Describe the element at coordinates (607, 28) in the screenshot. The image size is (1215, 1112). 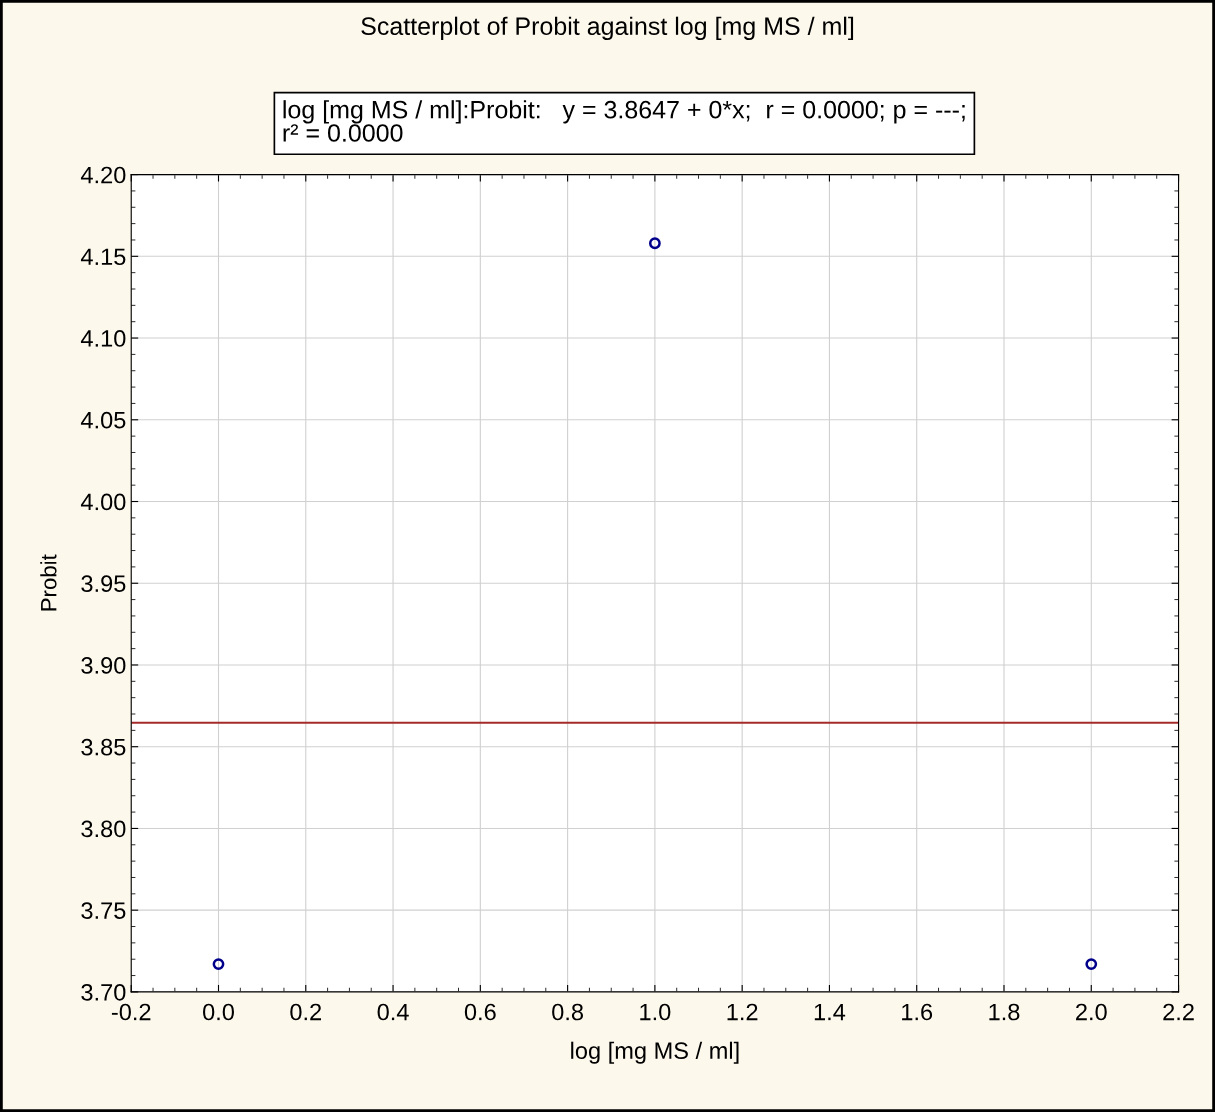
I see `chart-title: Scatterplot of Probit against log [mg MS / ml]` at that location.